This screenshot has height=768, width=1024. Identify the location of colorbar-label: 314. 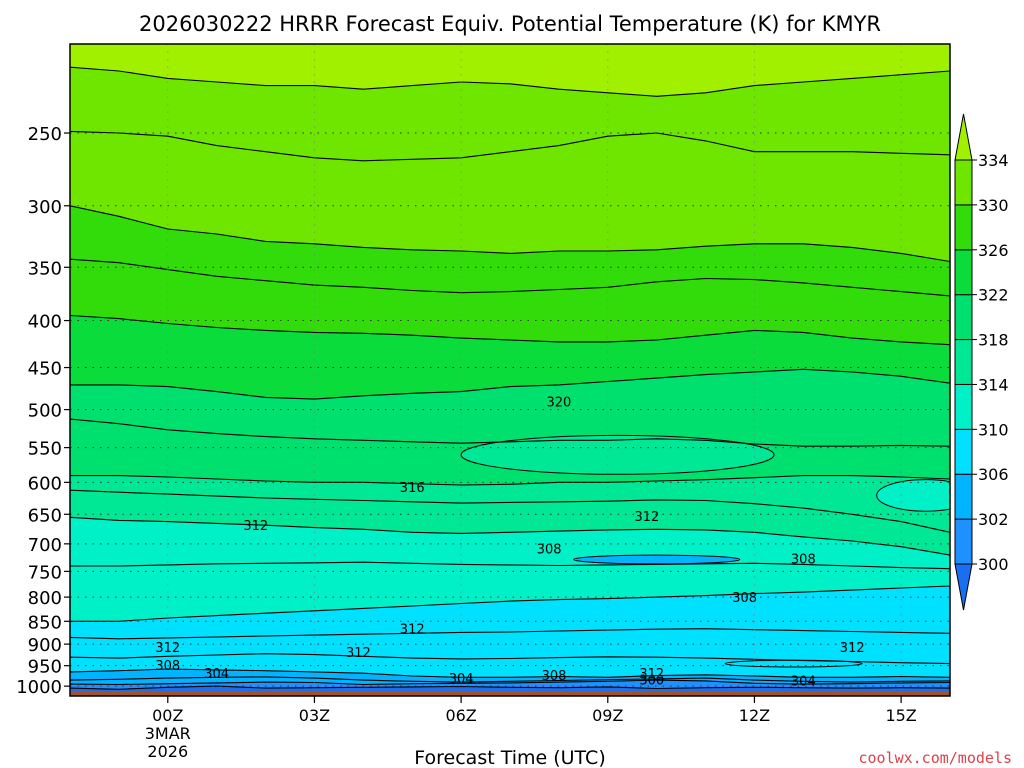
(993, 384).